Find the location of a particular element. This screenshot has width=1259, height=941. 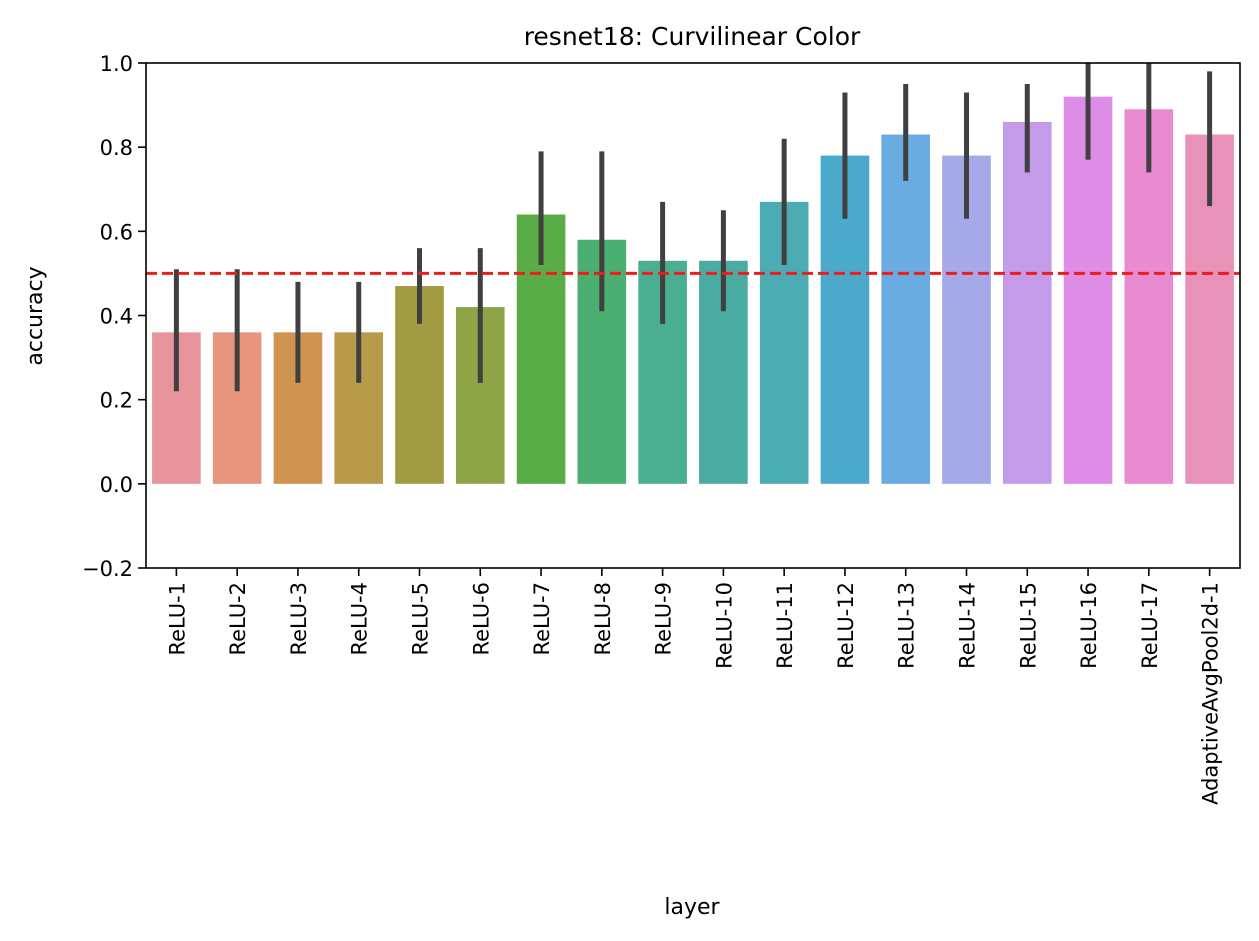

x-tick-label: ReLU-14 is located at coordinates (968, 625).